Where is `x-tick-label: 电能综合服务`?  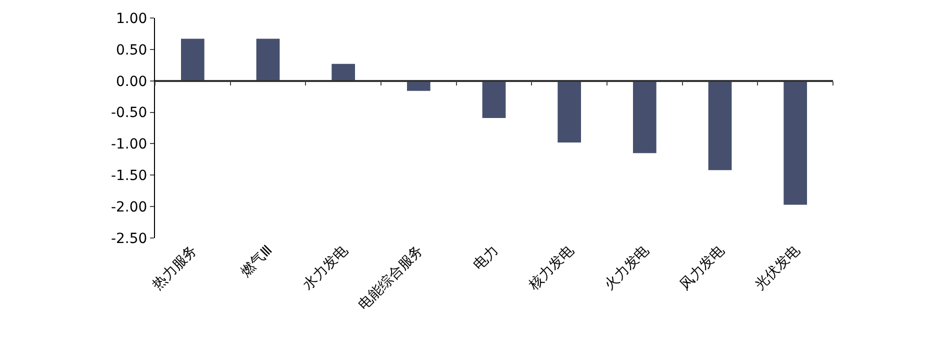
x-tick-label: 电能综合服务 is located at coordinates (391, 278).